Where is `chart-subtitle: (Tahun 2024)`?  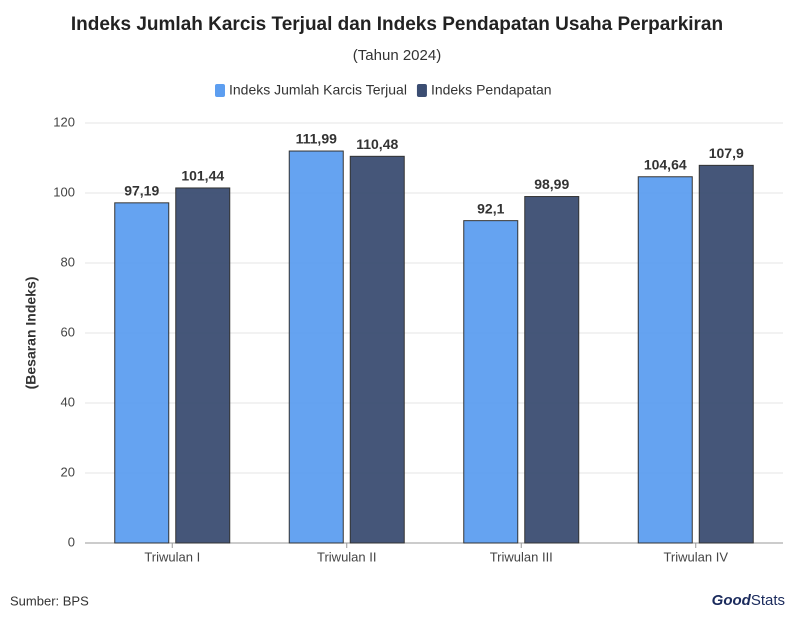
chart-subtitle: (Tahun 2024) is located at coordinates (397, 55).